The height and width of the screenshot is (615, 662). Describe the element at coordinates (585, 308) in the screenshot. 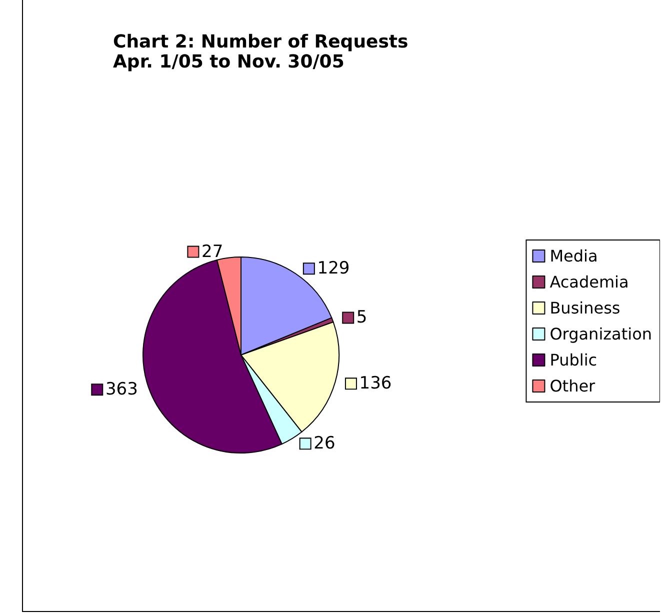

I see `legend-label: Business` at that location.